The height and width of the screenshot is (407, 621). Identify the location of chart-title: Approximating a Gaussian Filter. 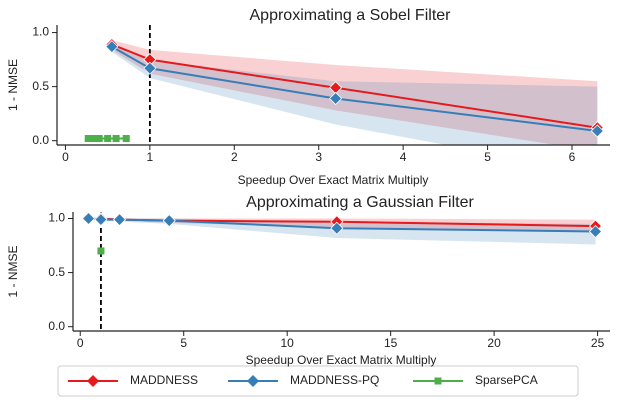
(360, 202).